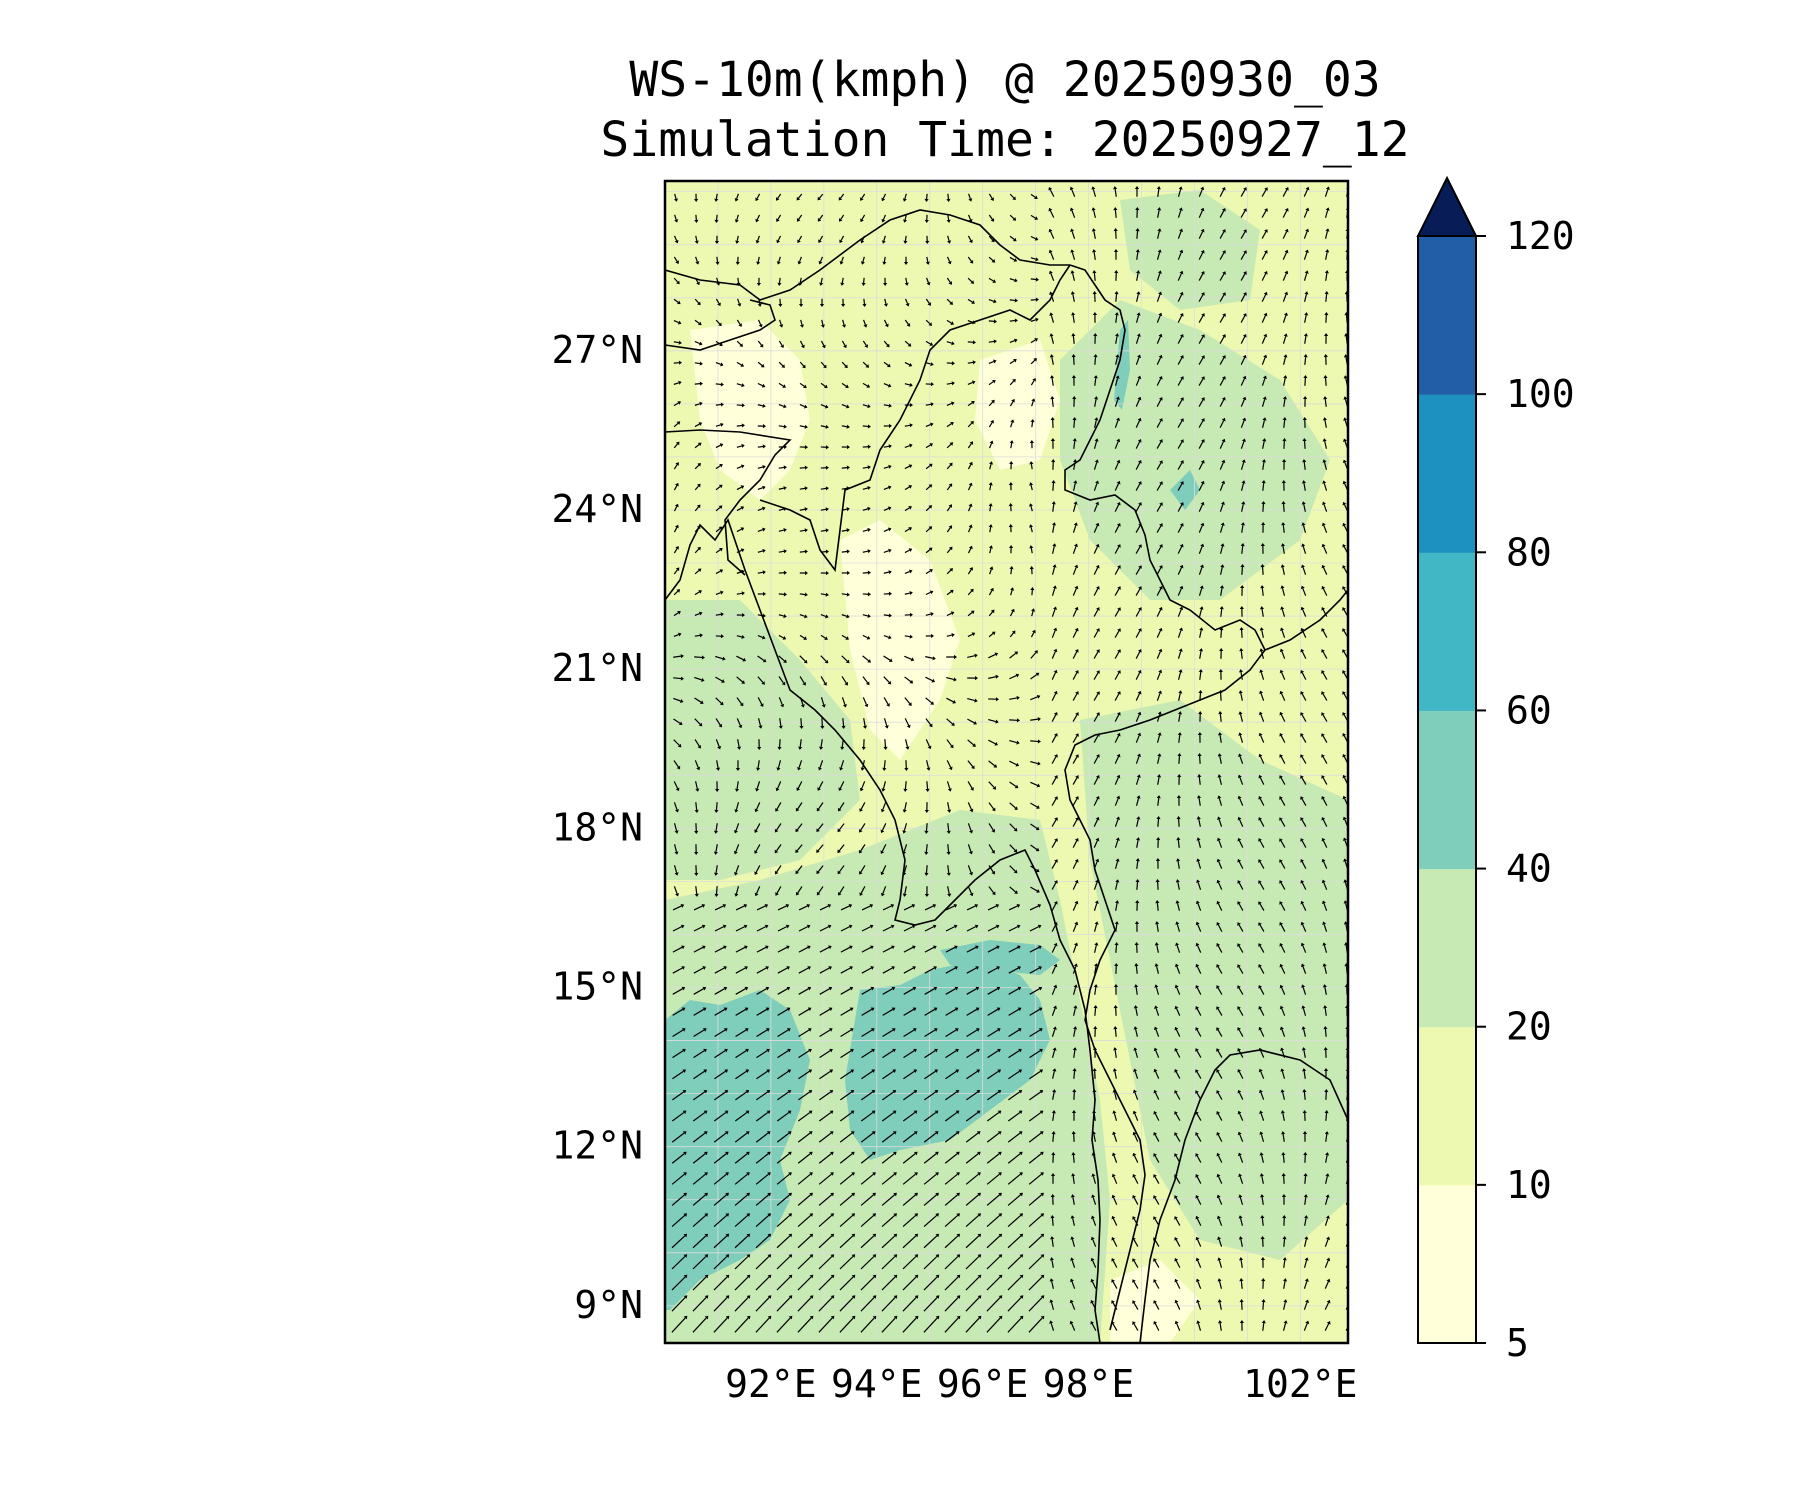 The width and height of the screenshot is (1800, 1500). Describe the element at coordinates (1540, 236) in the screenshot. I see `colorbar-tick-label: 120` at that location.